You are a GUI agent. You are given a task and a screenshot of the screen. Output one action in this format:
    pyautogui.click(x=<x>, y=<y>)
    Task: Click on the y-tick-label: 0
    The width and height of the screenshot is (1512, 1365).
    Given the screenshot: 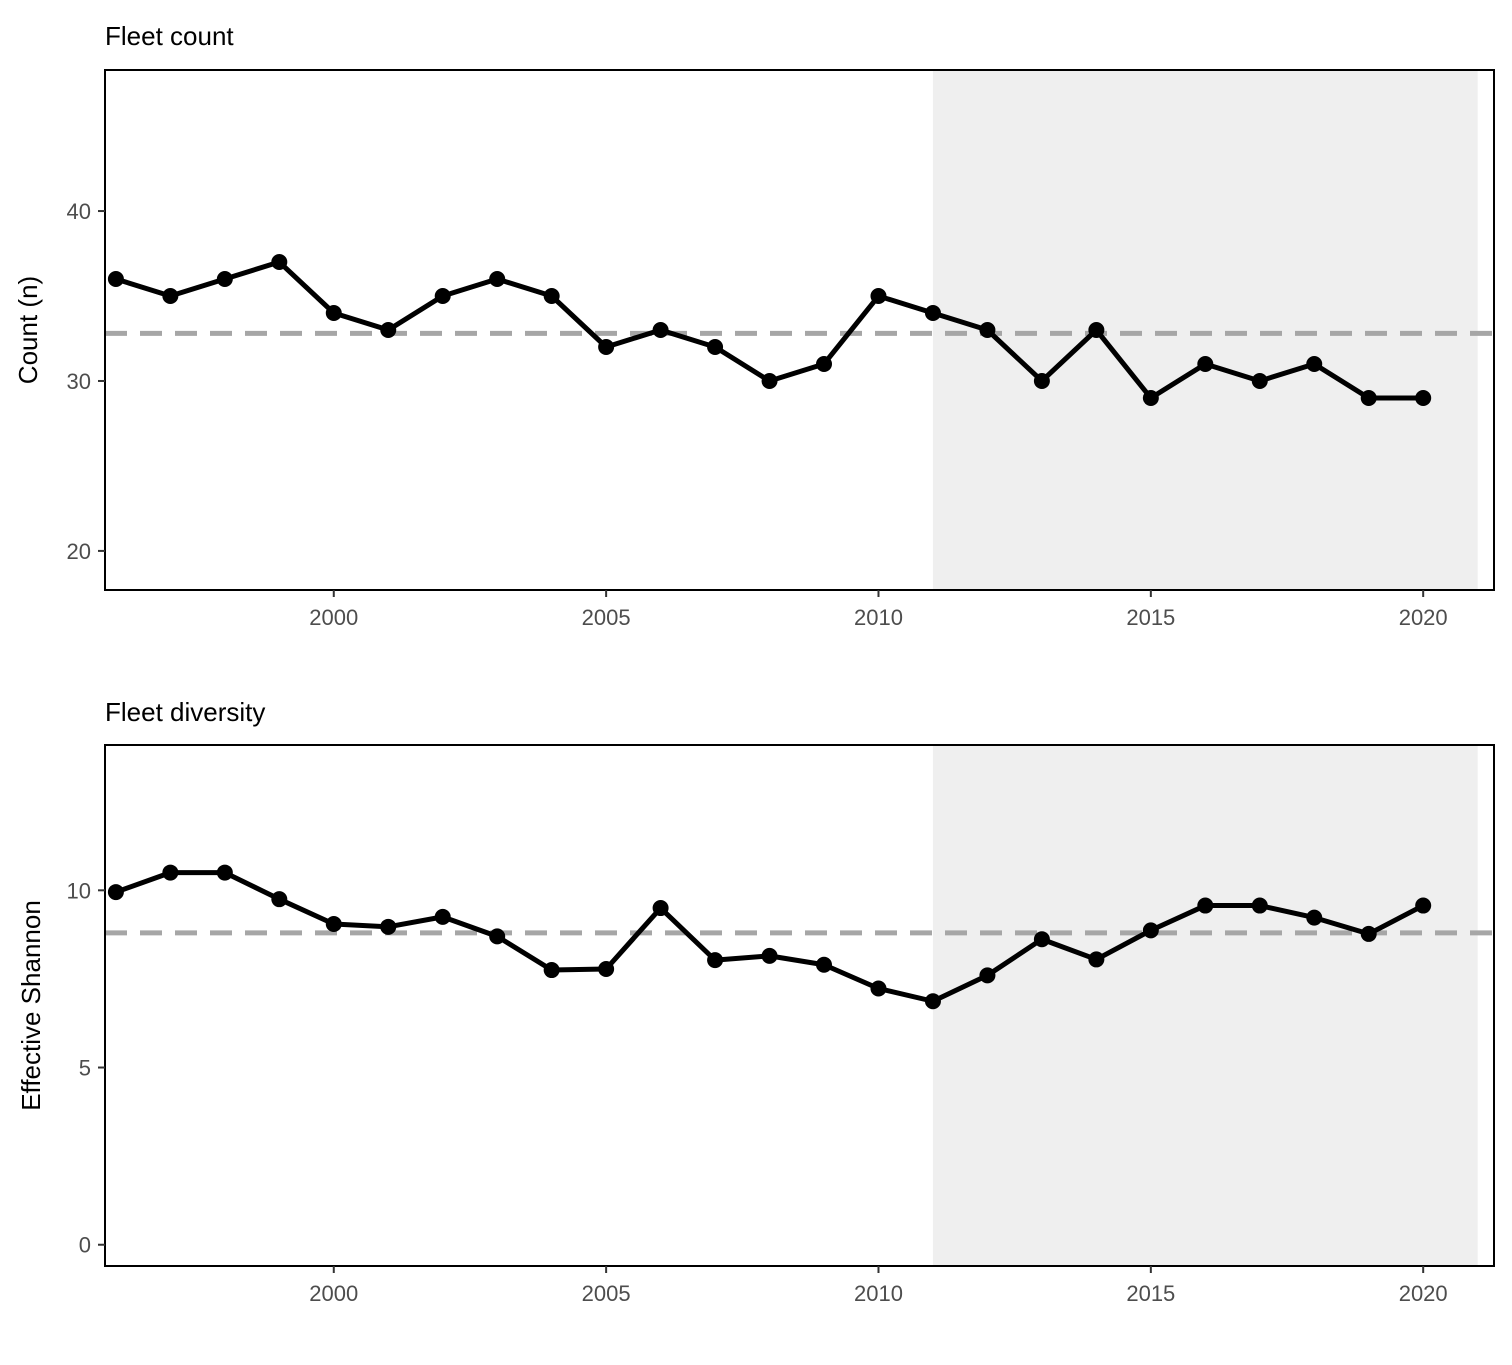 What is the action you would take?
    pyautogui.click(x=85, y=1245)
    